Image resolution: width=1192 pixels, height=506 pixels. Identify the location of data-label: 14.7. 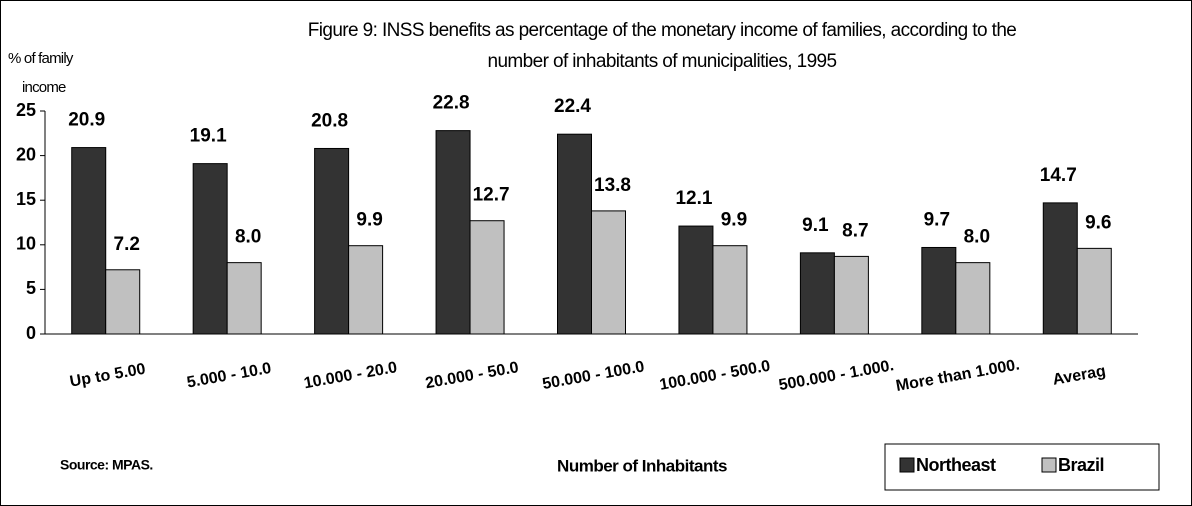
(1058, 175).